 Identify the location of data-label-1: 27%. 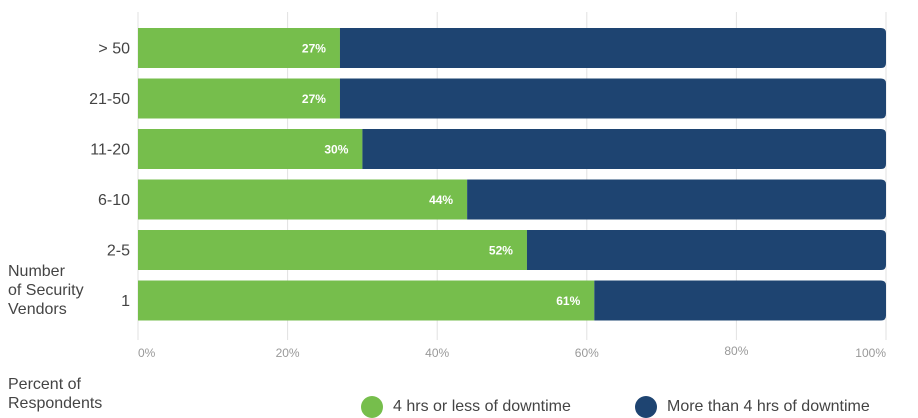
(314, 99).